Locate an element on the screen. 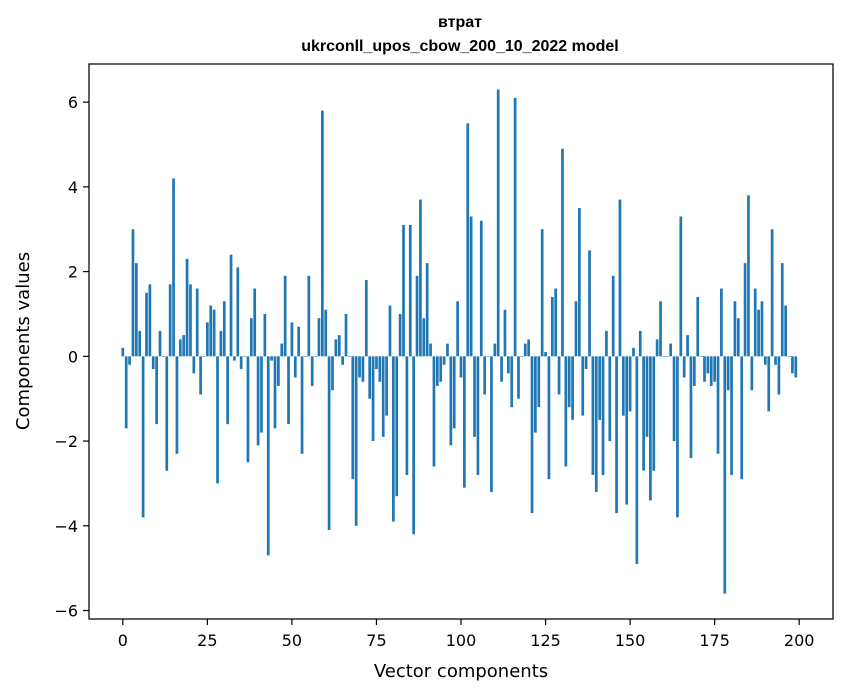 This screenshot has height=696, width=847. chart-title: втрат is located at coordinates (460, 22).